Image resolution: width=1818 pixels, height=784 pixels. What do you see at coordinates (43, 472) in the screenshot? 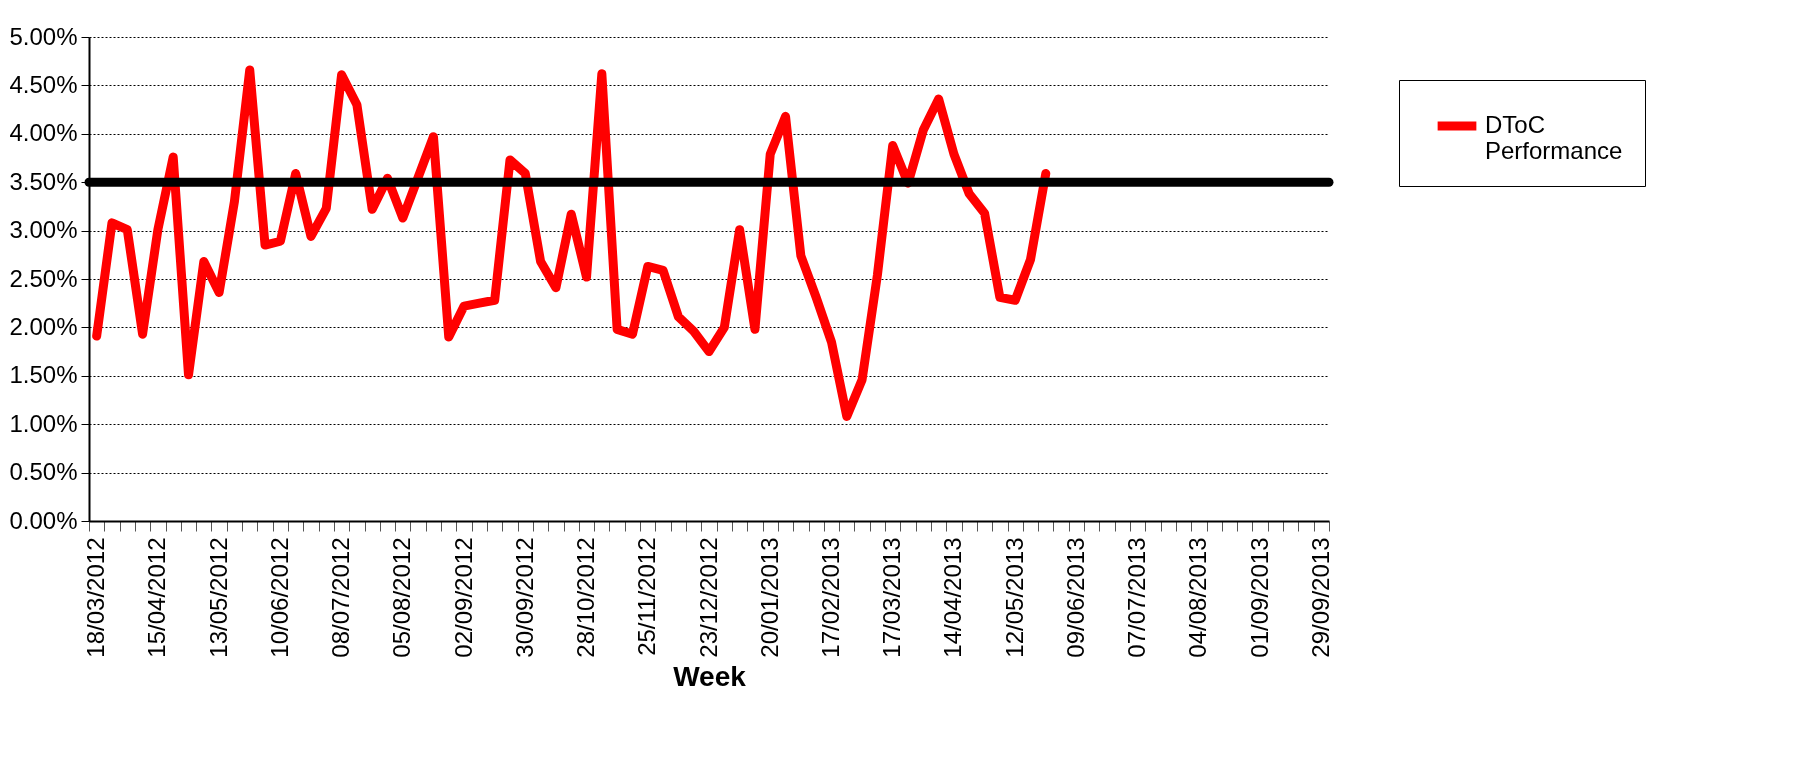
I see `y-tick-label: 0.50%` at bounding box center [43, 472].